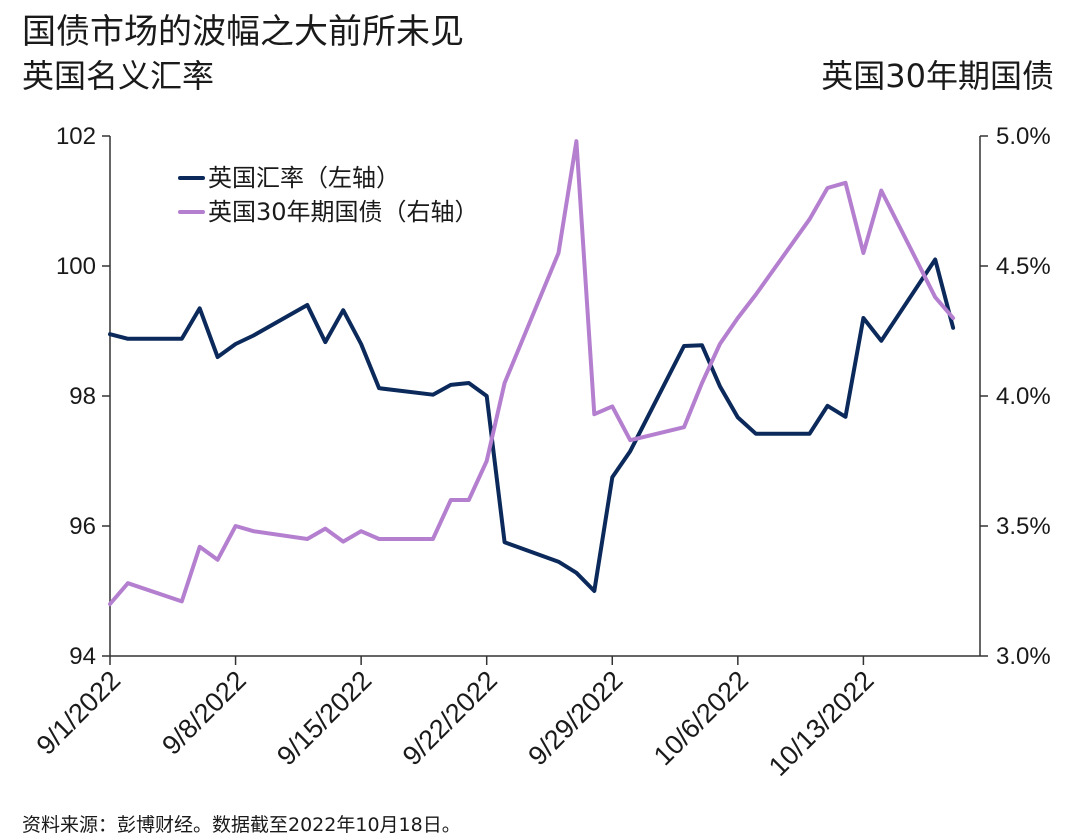  I want to click on x-tick-label: 9/8/2022, so click(204, 713).